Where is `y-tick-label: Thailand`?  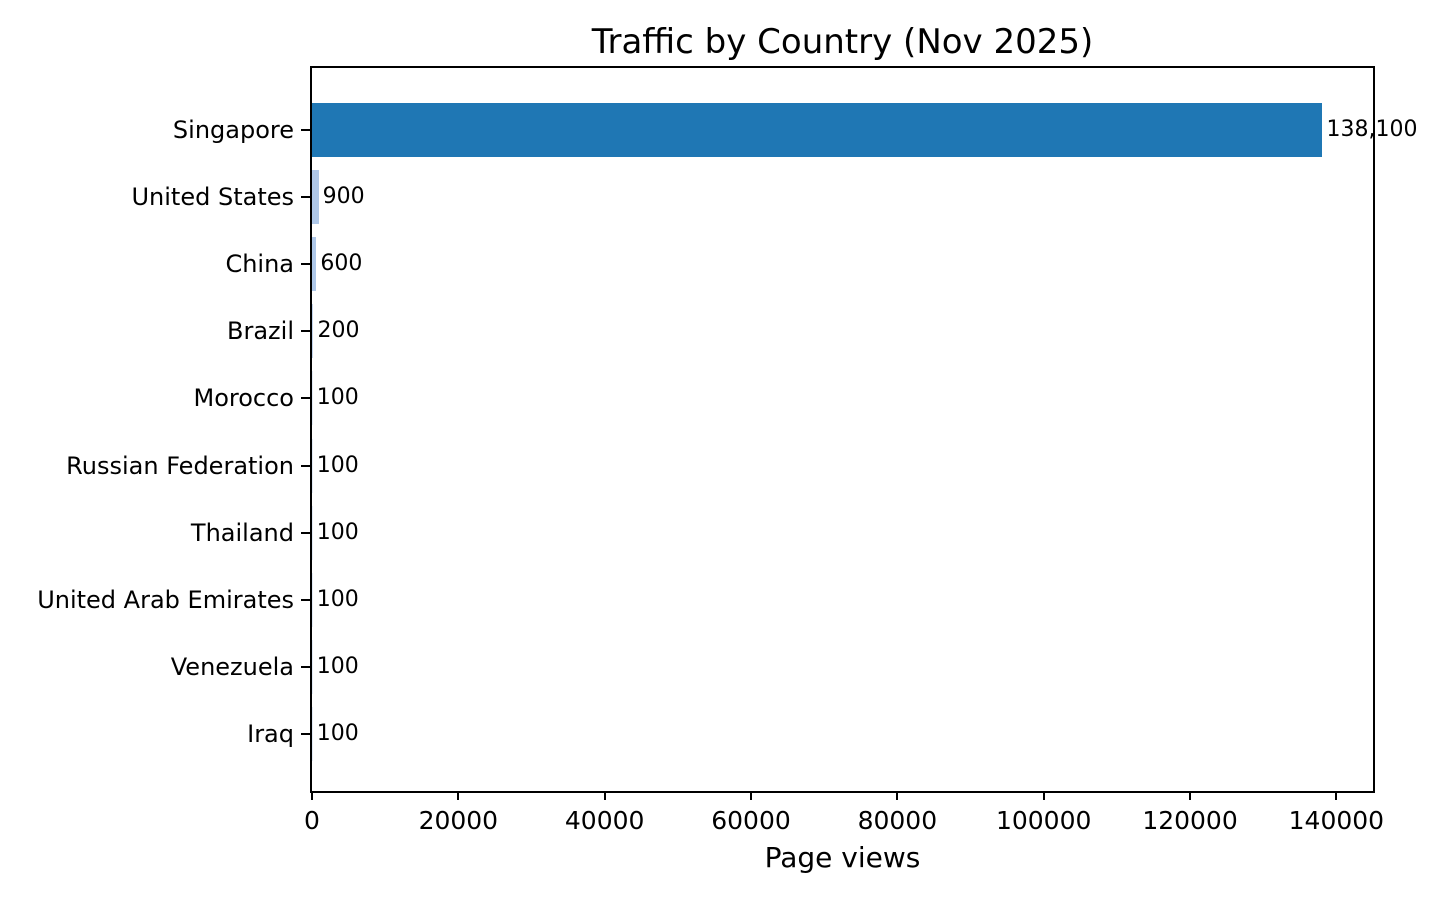
y-tick-label: Thailand is located at coordinates (242, 532).